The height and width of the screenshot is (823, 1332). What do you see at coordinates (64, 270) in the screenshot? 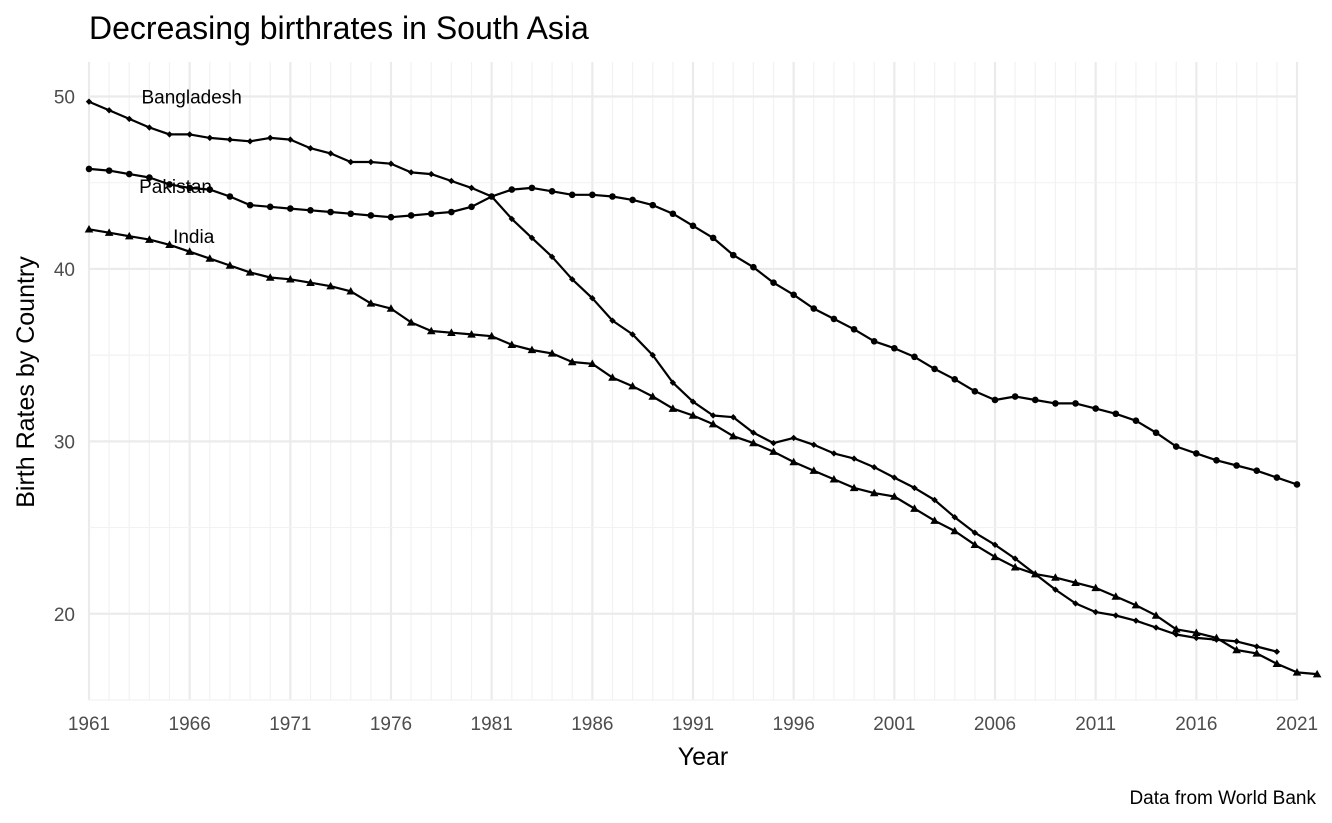
I see `y-tick-label: 40` at bounding box center [64, 270].